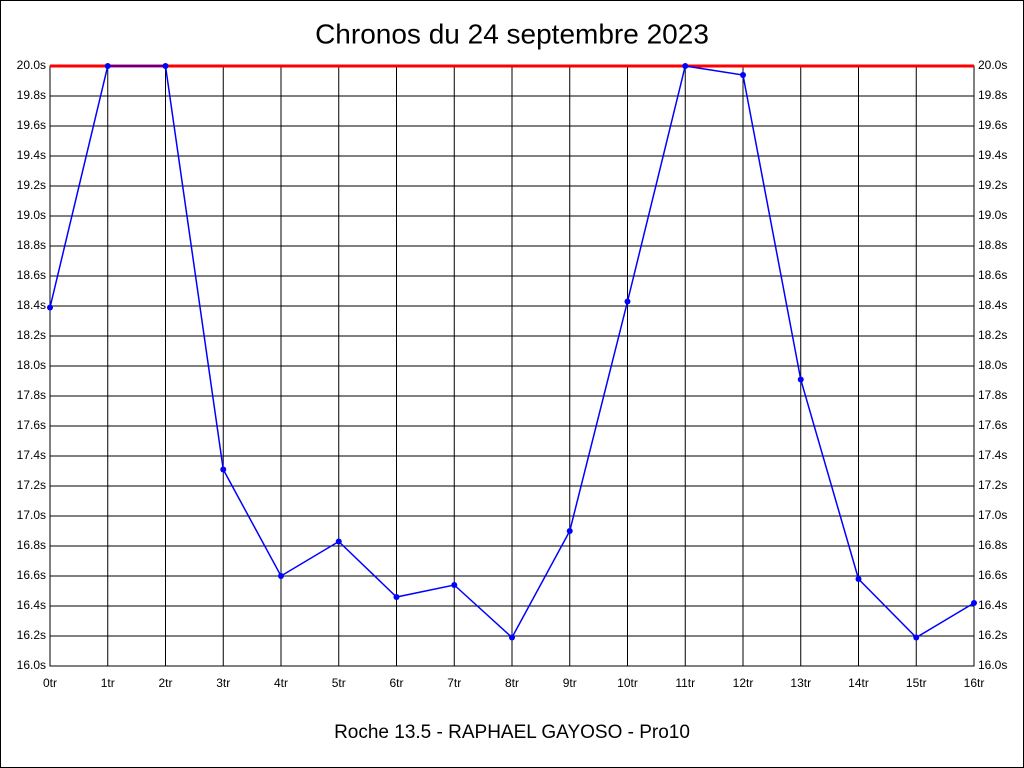 Image resolution: width=1024 pixels, height=768 pixels. What do you see at coordinates (992, 485) in the screenshot?
I see `y2-tick-label: 17.2s` at bounding box center [992, 485].